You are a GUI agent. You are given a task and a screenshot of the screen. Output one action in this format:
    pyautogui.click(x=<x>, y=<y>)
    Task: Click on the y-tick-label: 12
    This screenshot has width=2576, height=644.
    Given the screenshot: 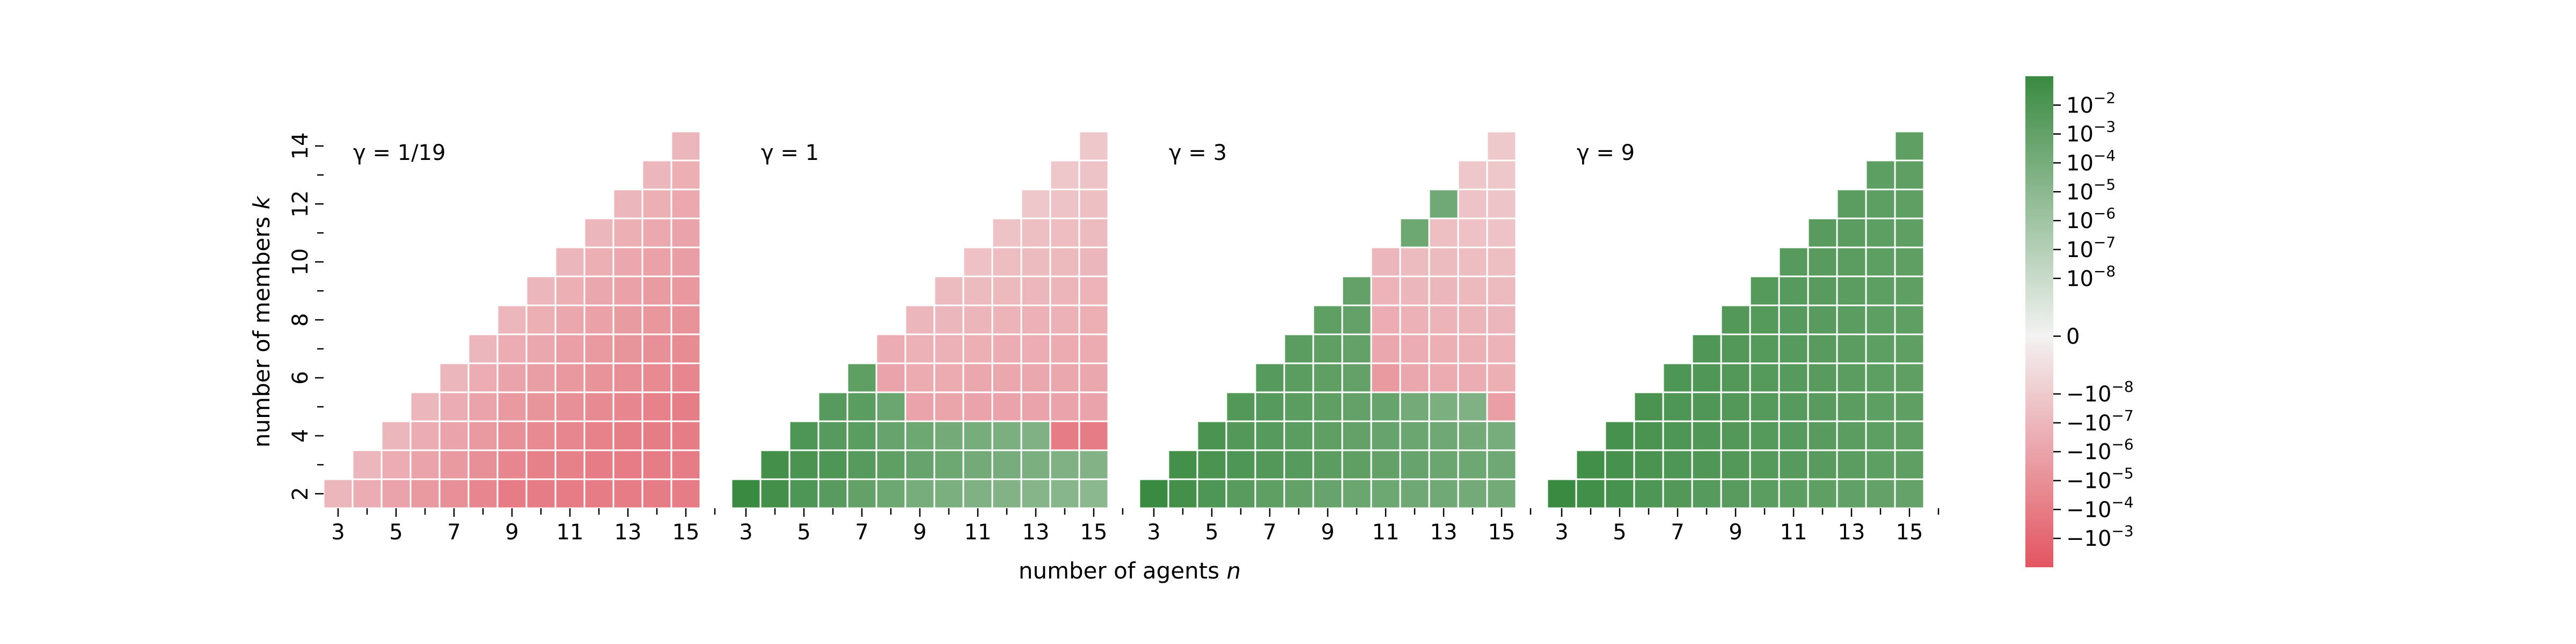 What is the action you would take?
    pyautogui.click(x=300, y=204)
    